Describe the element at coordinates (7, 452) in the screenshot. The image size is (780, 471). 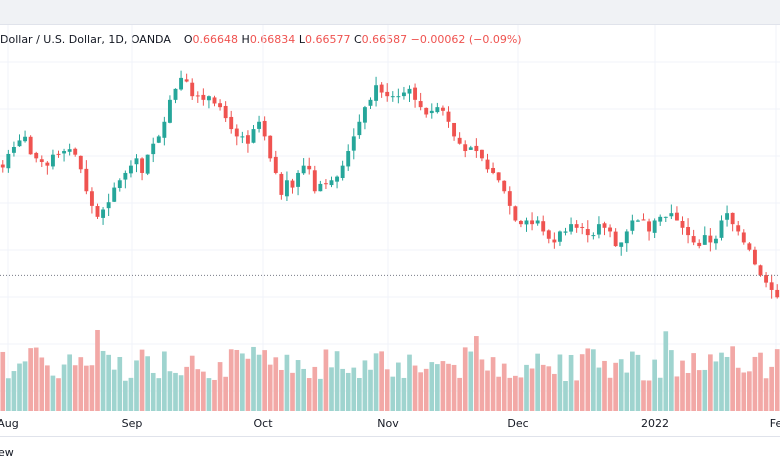
I see `footer-text: ew` at that location.